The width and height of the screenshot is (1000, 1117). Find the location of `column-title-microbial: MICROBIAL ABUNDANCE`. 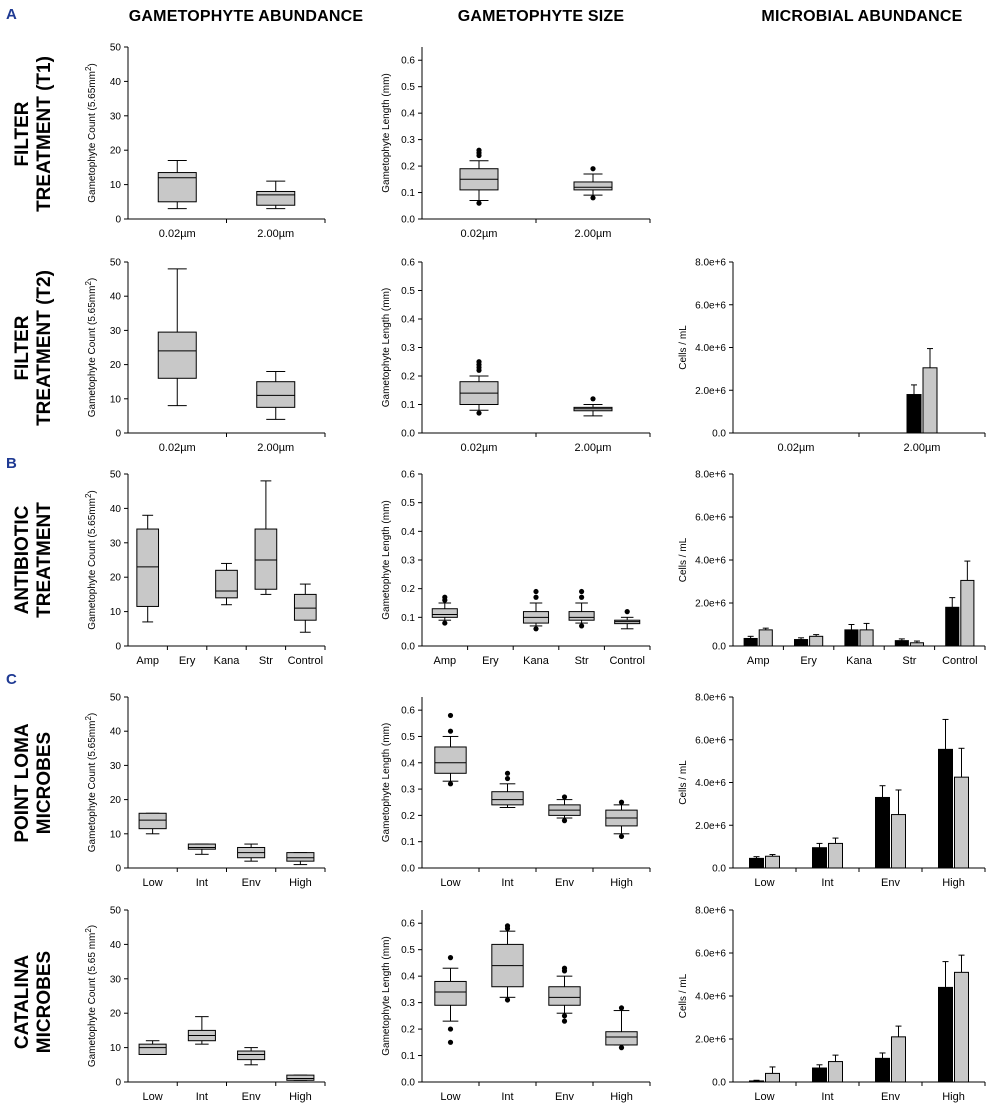

column-title-microbial: MICROBIAL ABUNDANCE is located at coordinates (861, 16).